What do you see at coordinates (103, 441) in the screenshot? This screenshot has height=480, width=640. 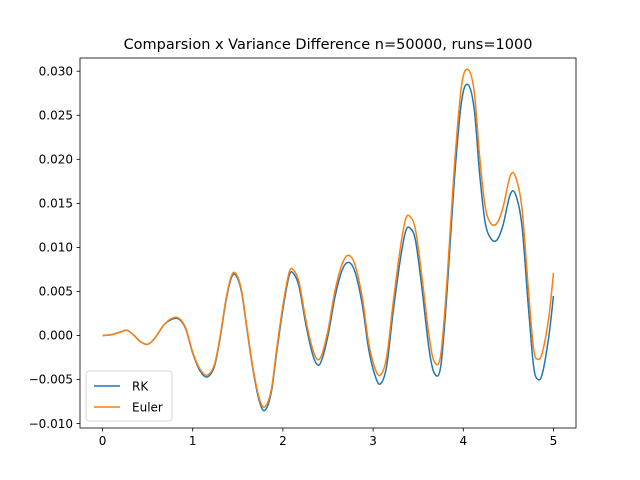 I see `x-tick-label: 0` at bounding box center [103, 441].